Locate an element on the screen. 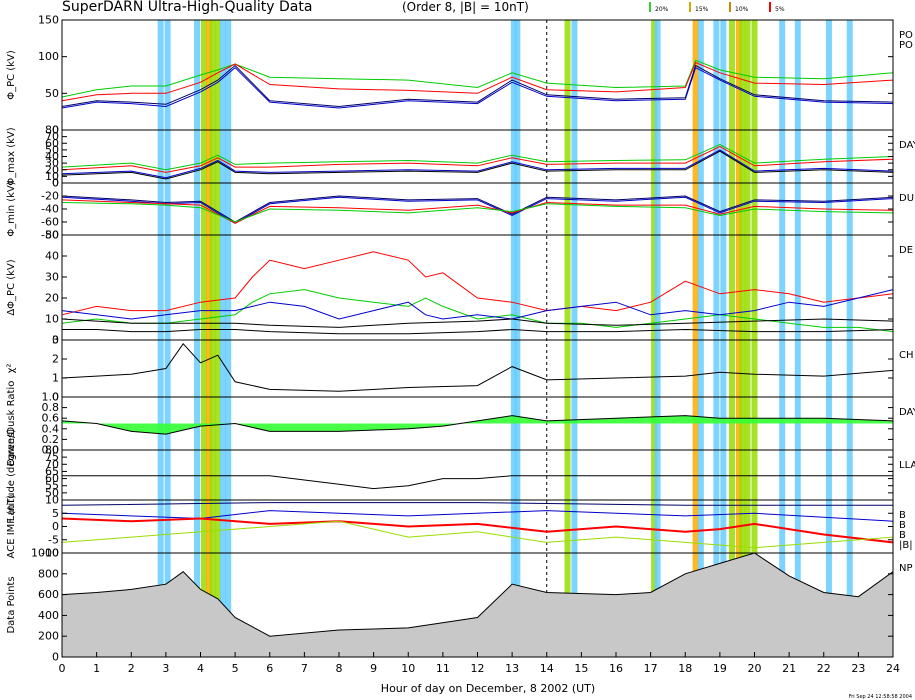 Image resolution: width=915 pixels, height=700 pixels. y-tick-label: -10 is located at coordinates (50, 553).